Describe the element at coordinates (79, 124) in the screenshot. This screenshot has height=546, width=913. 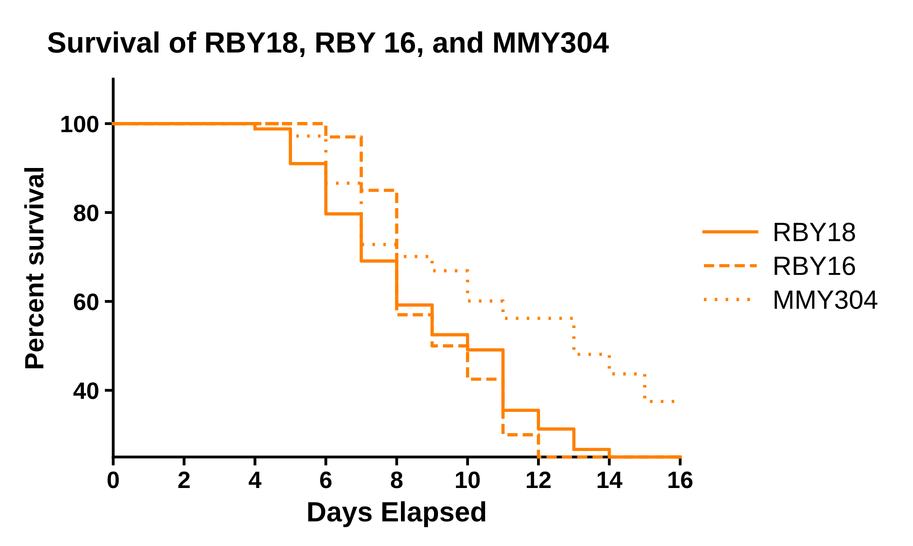
I see `y-tick-label: 100` at that location.